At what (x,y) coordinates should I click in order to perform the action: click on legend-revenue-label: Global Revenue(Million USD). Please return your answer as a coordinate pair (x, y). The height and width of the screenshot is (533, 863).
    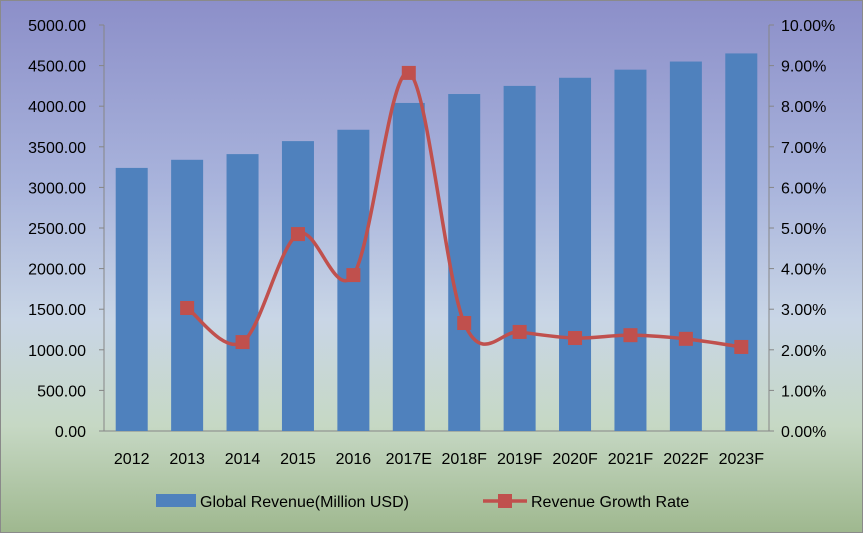
    Looking at the image, I should click on (304, 502).